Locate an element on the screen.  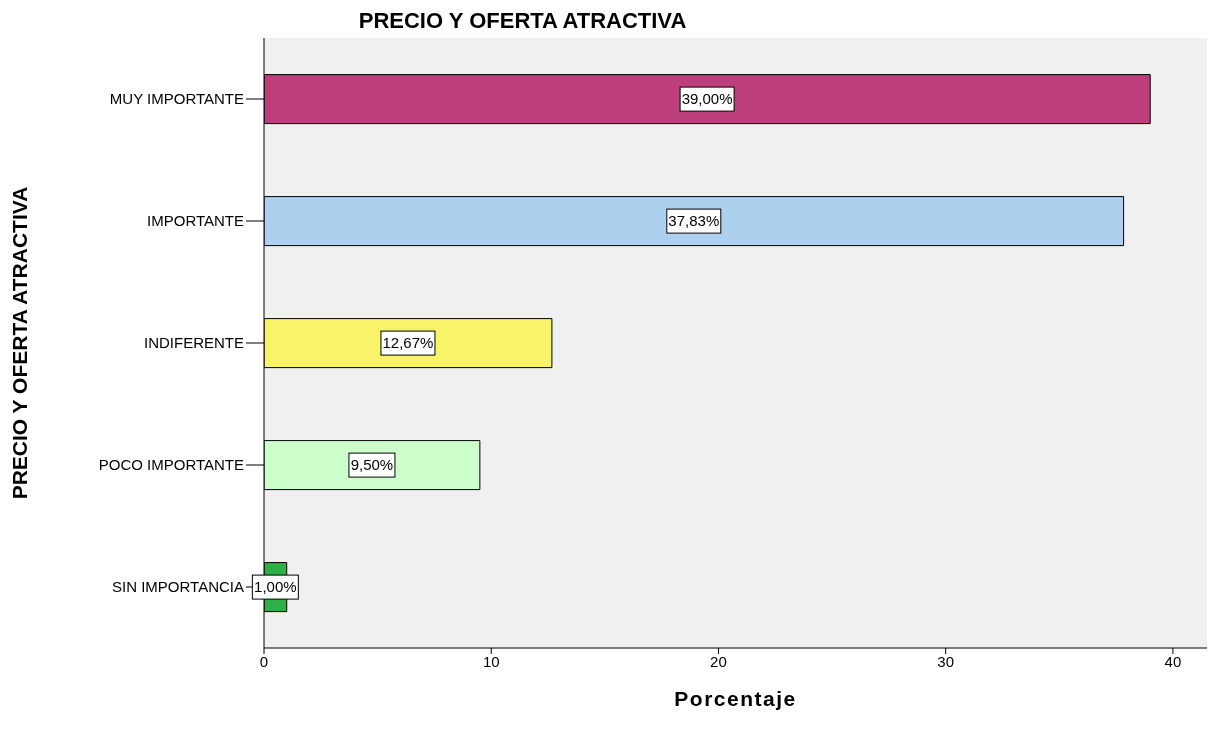
y-tick-label: IMPORTANTE is located at coordinates (195, 221).